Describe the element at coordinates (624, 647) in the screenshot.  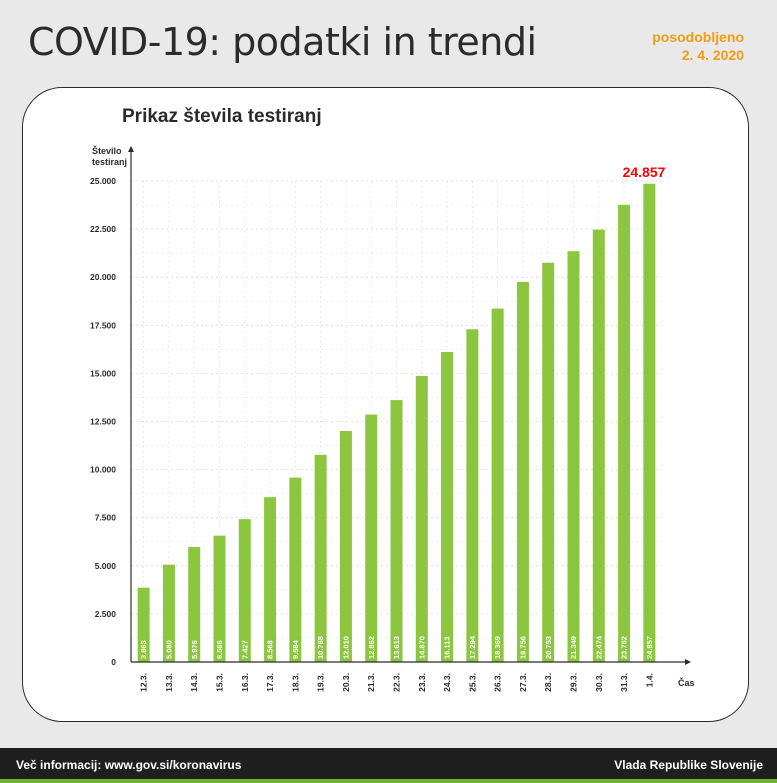
I see `bar-value-label: 23.762` at that location.